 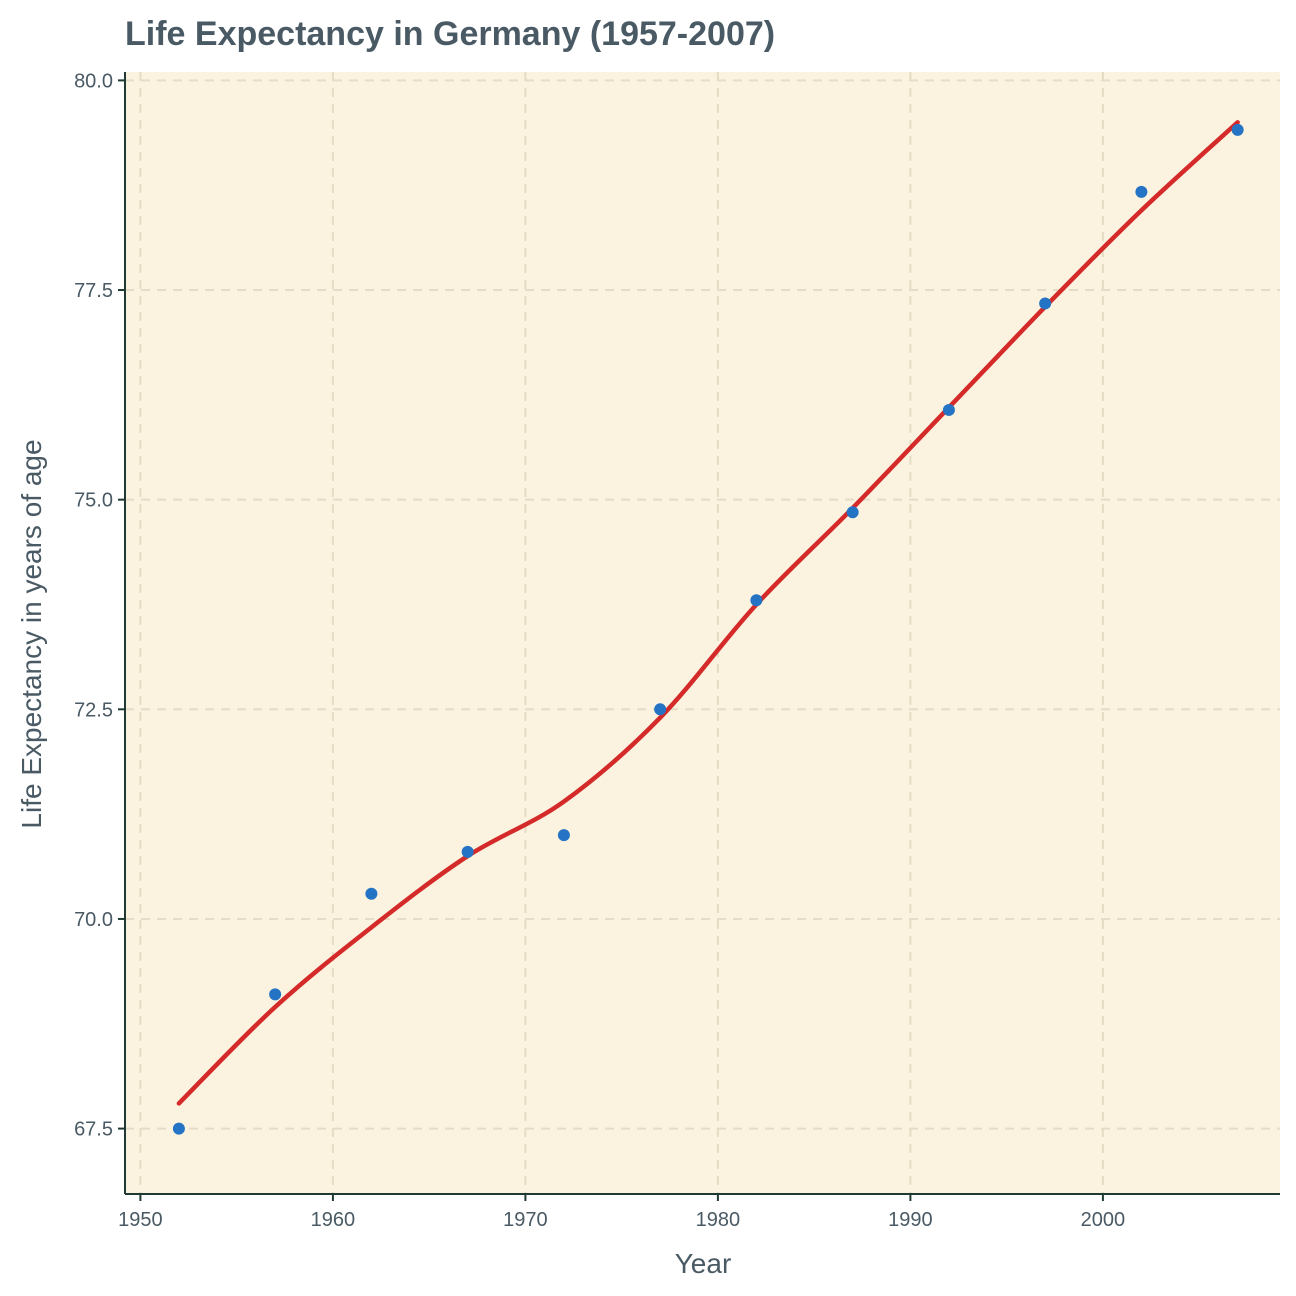 What do you see at coordinates (93, 710) in the screenshot?
I see `y-tick-label: 72.5` at bounding box center [93, 710].